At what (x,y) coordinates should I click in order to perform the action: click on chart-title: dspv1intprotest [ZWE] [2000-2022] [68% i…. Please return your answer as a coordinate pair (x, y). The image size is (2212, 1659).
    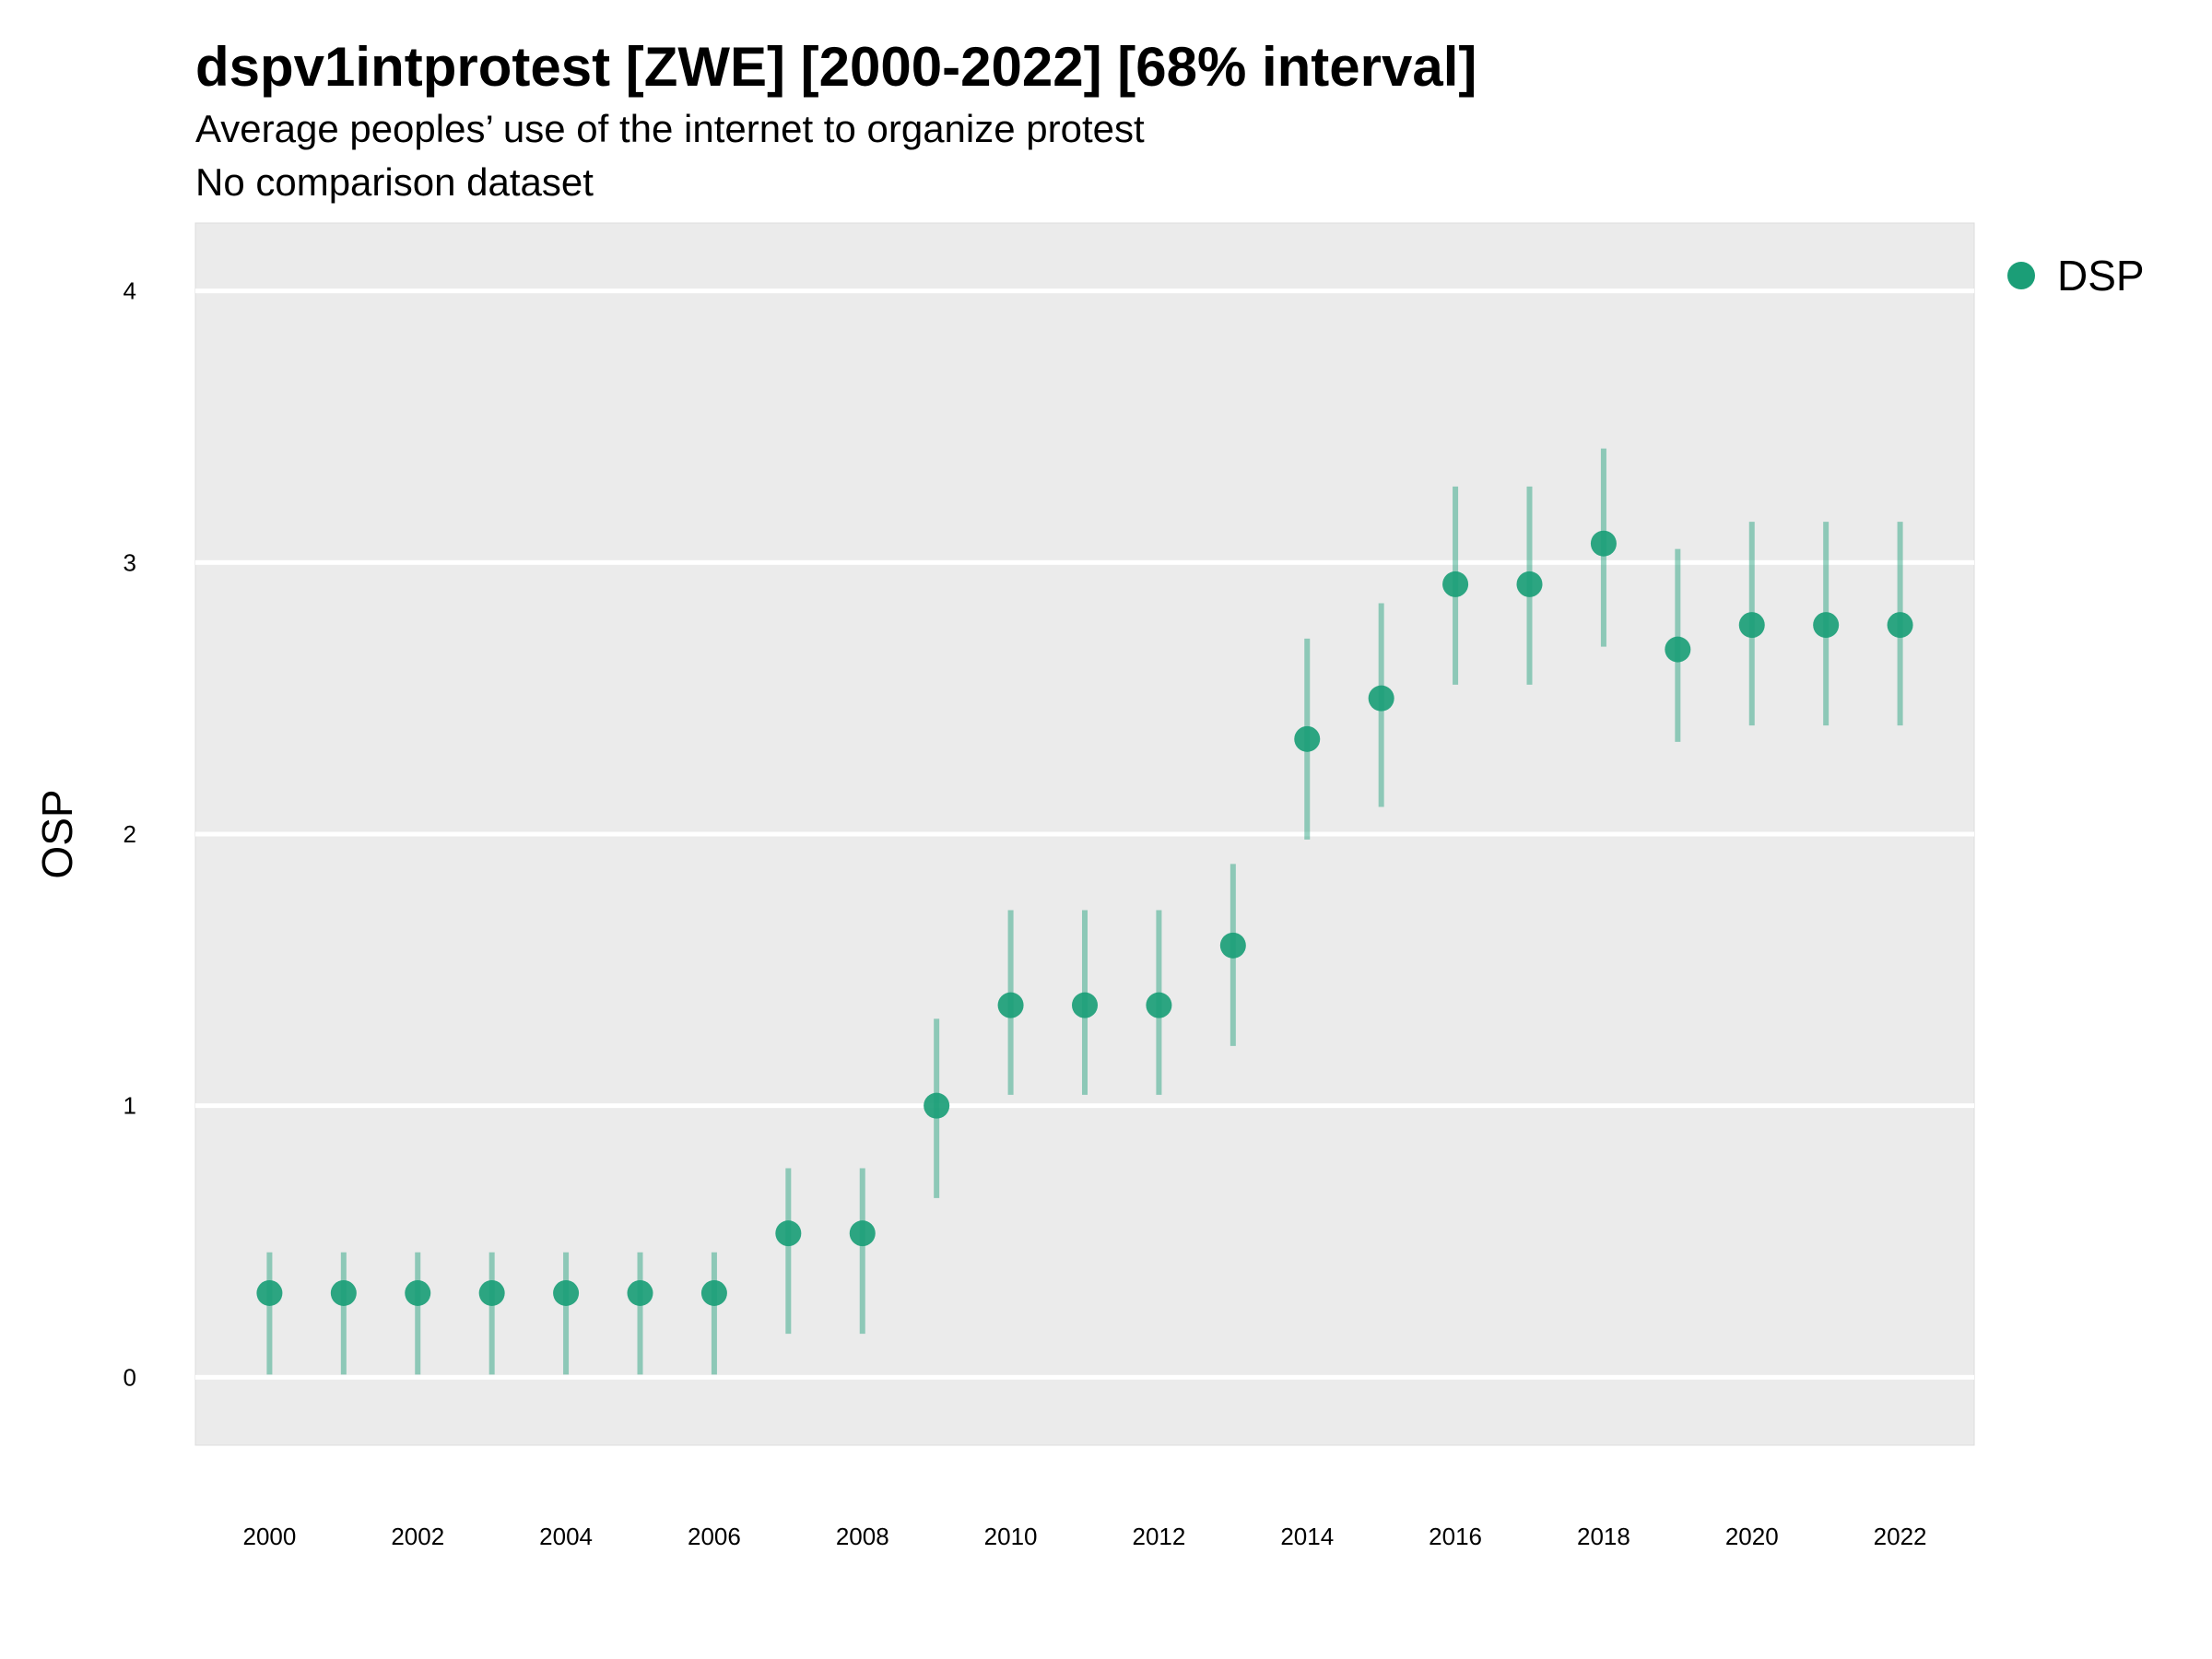
    Looking at the image, I should click on (836, 67).